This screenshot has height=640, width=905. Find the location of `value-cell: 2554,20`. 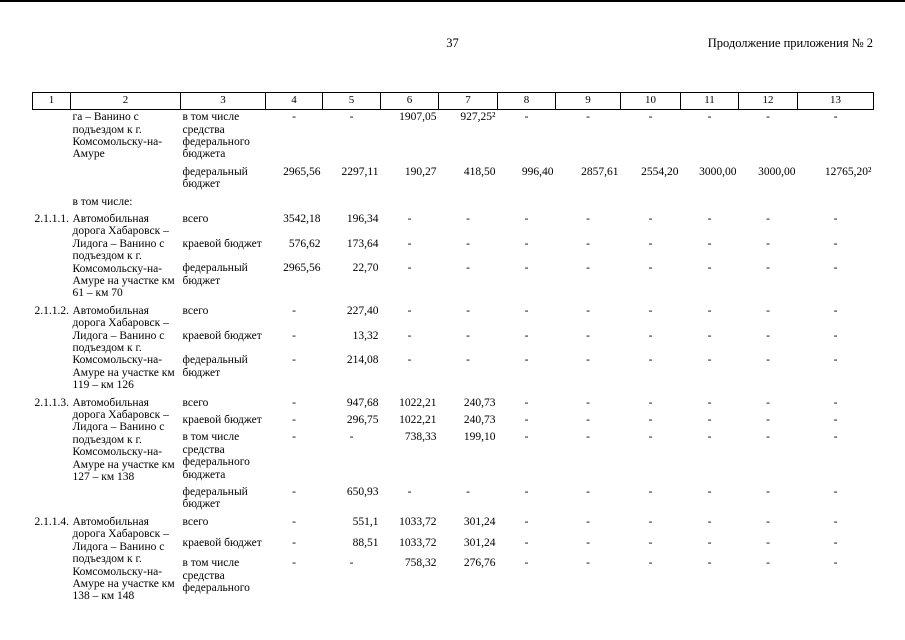

value-cell: 2554,20 is located at coordinates (660, 171).